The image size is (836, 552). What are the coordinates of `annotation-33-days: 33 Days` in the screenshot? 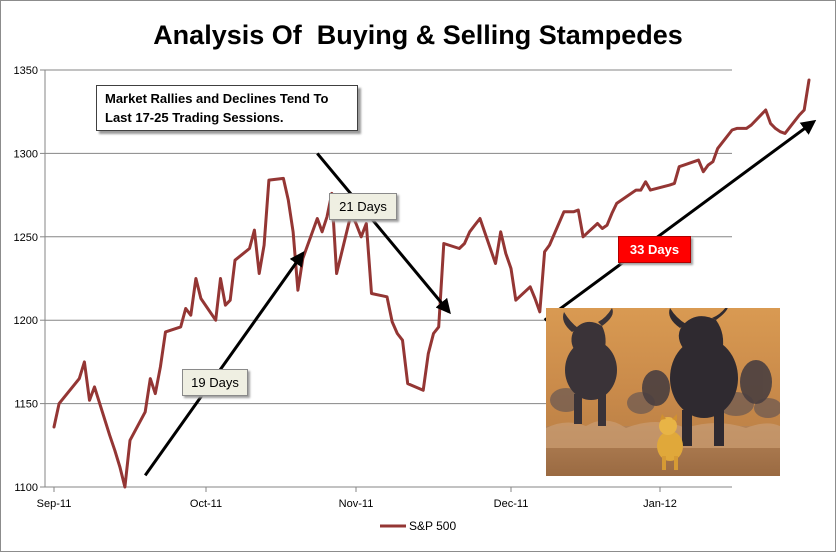 It's located at (654, 249).